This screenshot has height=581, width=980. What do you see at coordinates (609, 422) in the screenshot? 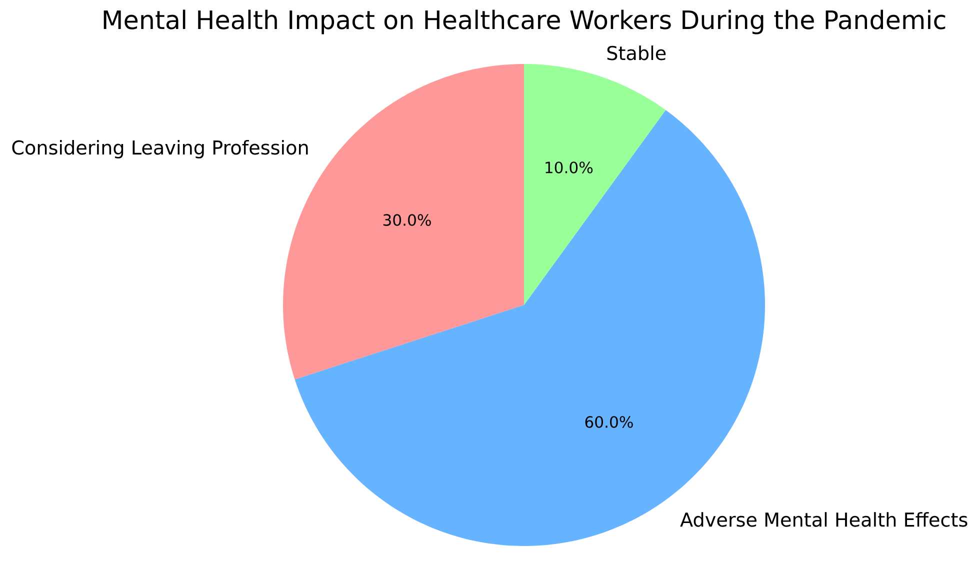
I see `data-label: 60.0%` at bounding box center [609, 422].